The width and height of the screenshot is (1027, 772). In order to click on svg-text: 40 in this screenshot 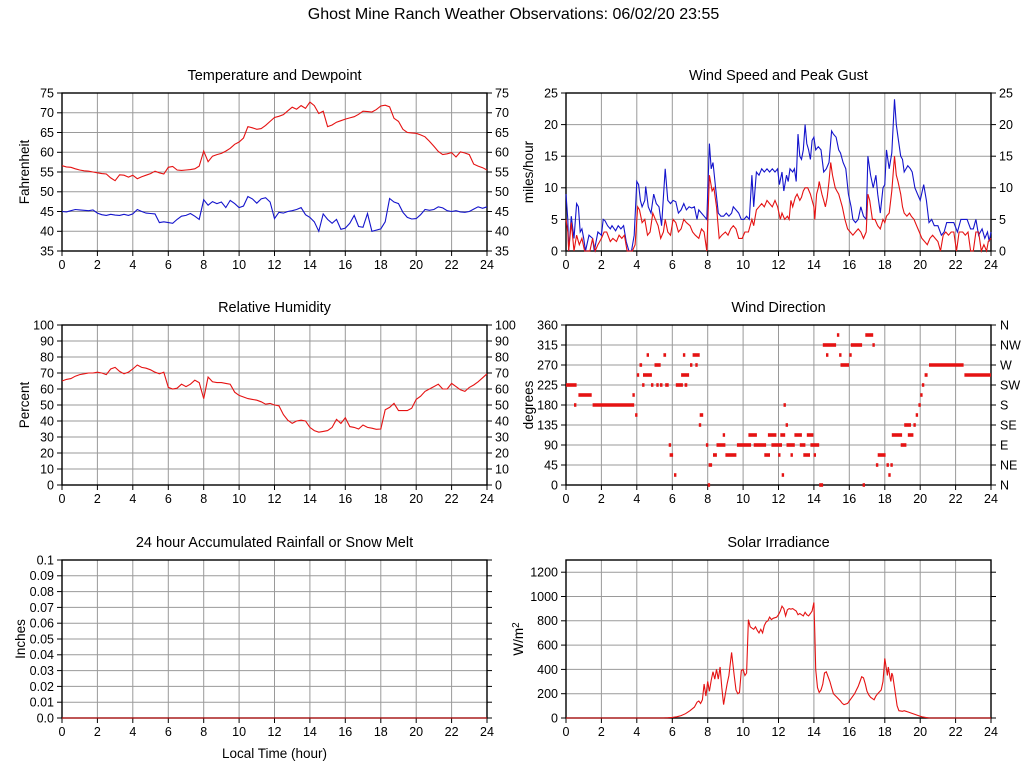, I will do `click(502, 232)`.